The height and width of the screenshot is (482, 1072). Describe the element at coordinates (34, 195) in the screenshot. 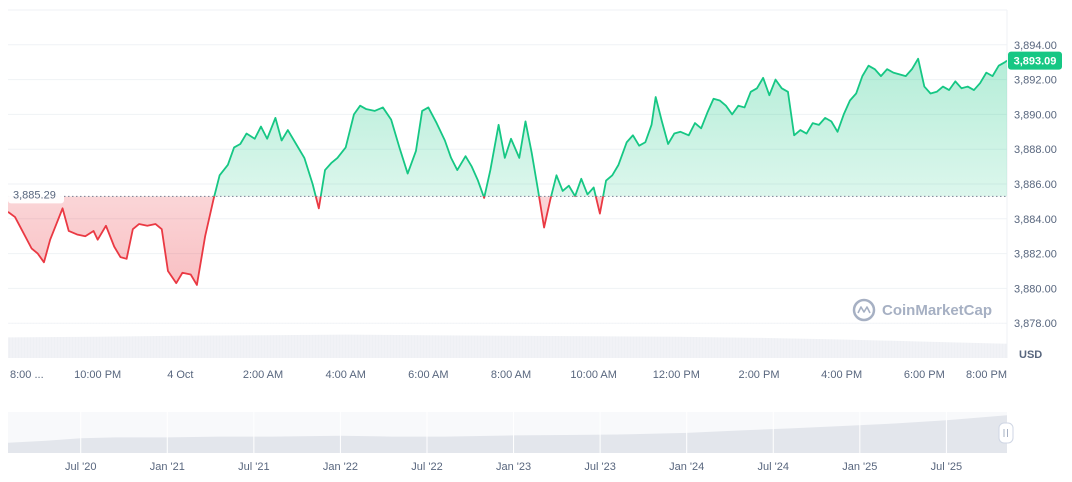

I see `baseline-label: 3,885.29` at that location.